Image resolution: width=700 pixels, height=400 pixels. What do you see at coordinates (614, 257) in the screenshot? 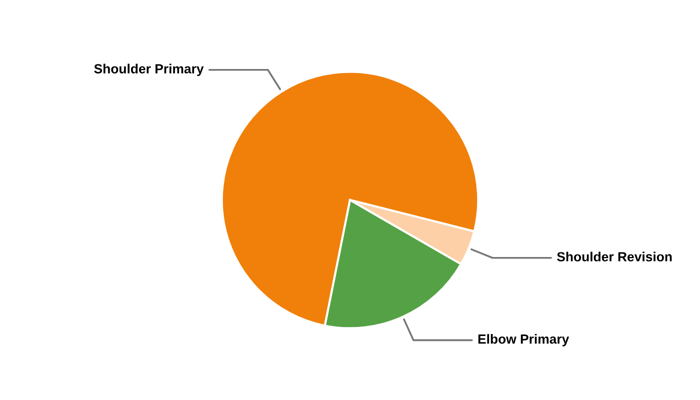
I see `slice-label: Shoulder Revision` at bounding box center [614, 257].